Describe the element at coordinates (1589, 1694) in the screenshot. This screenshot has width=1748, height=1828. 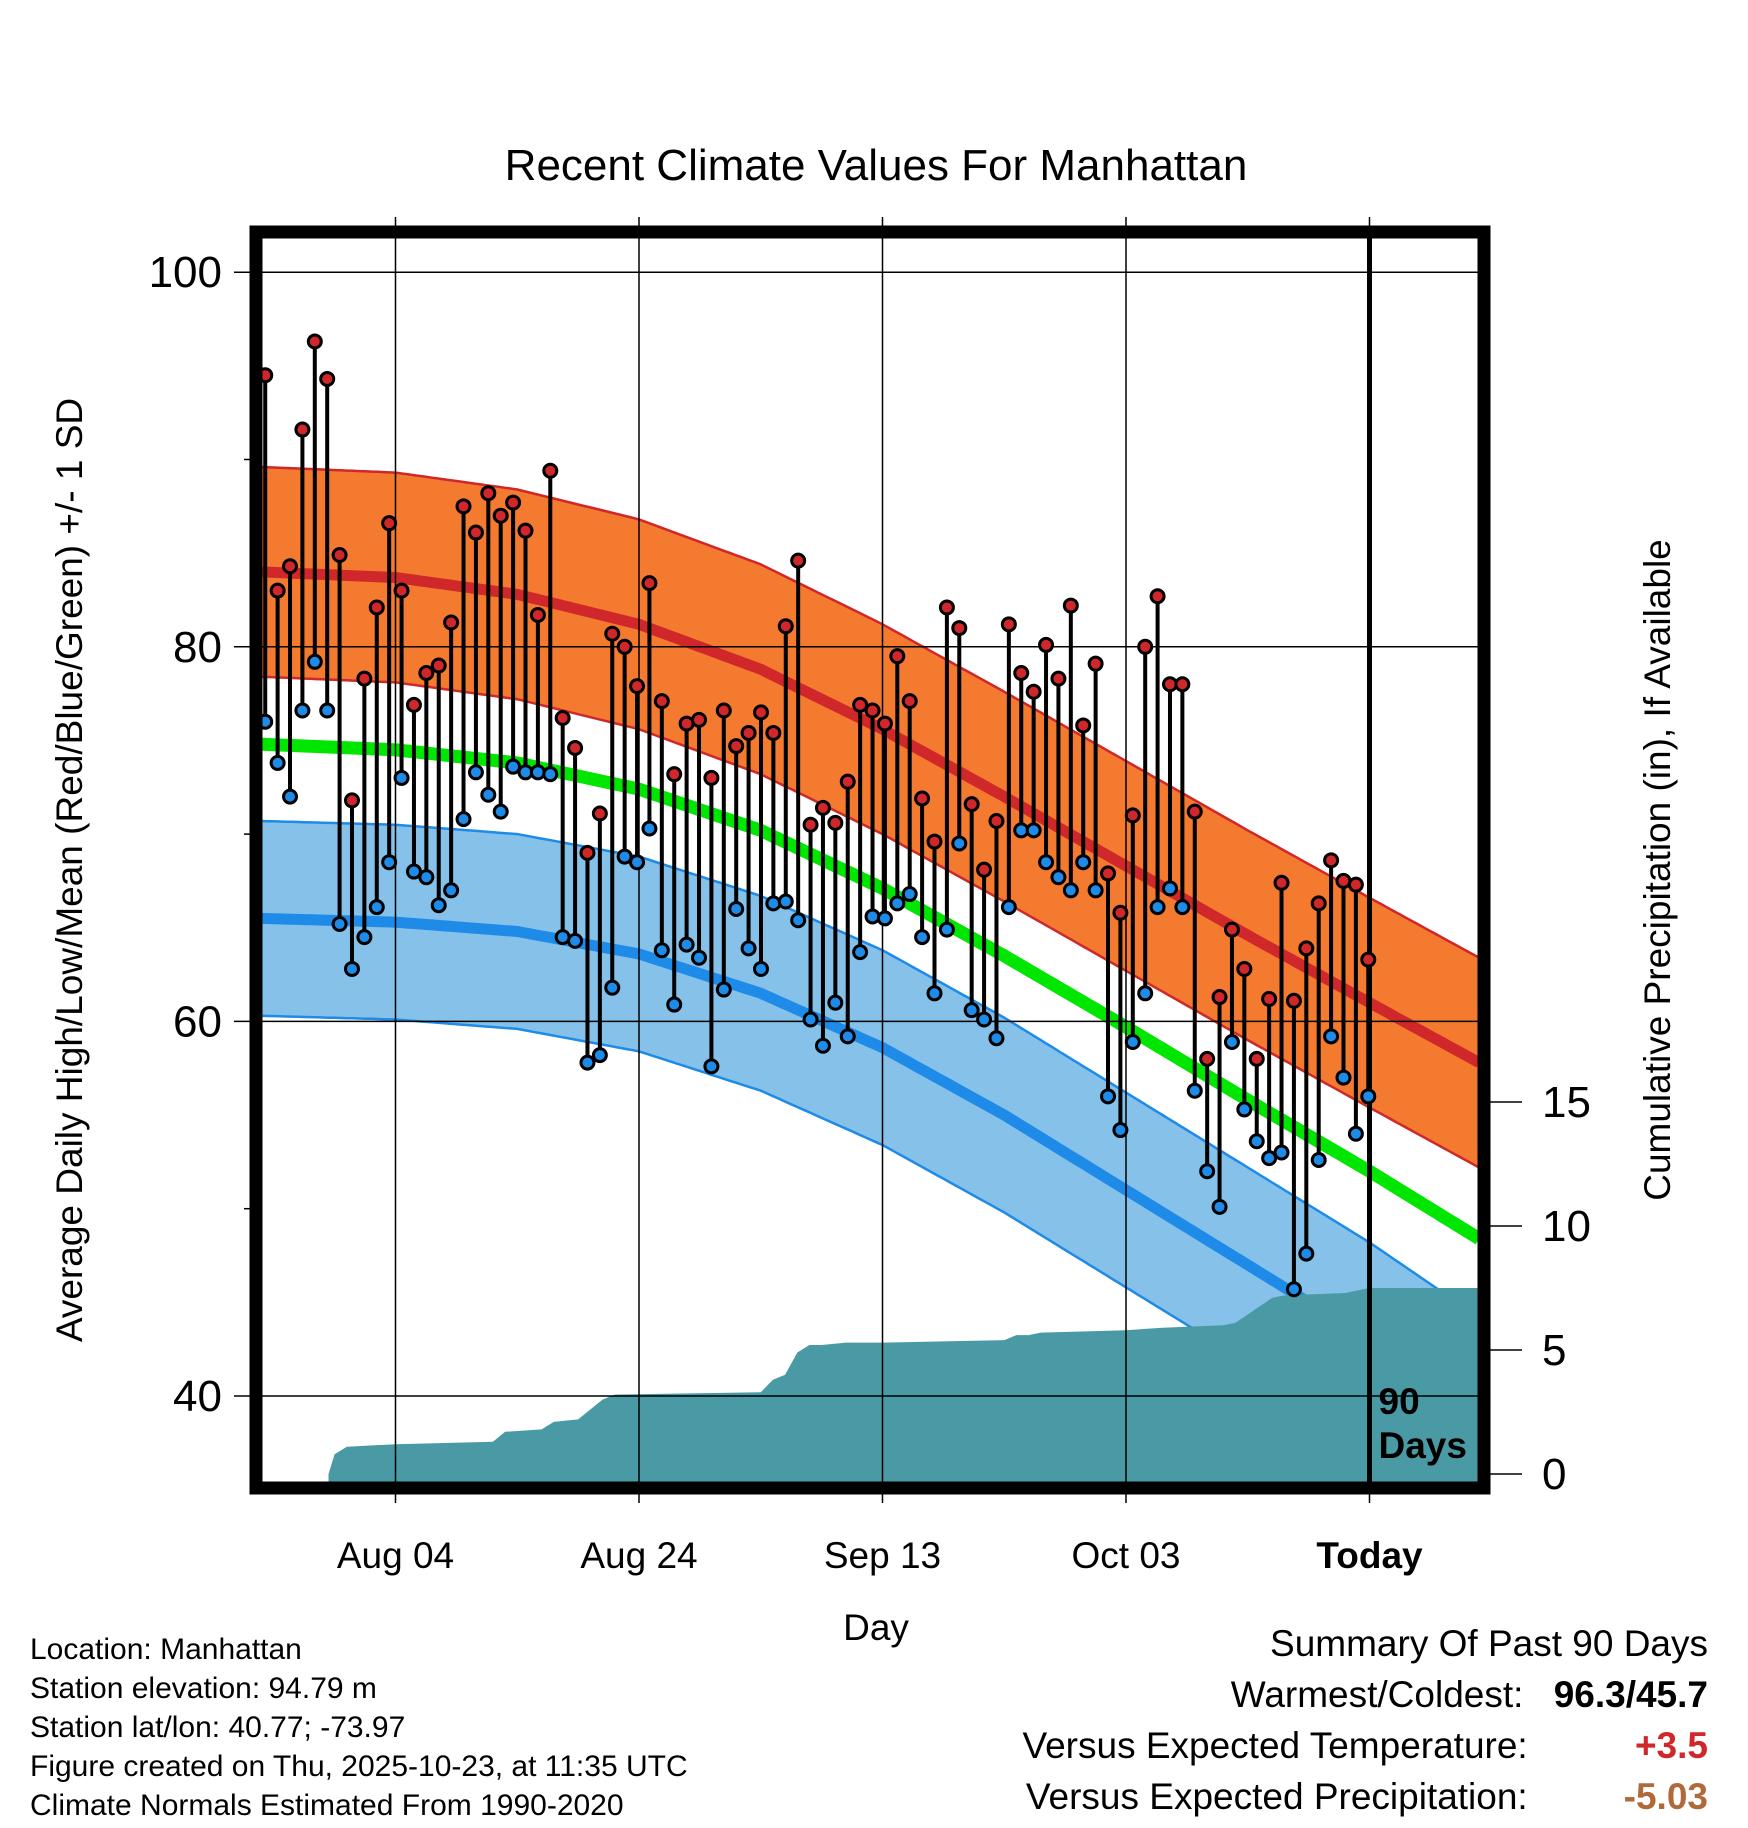
I see `warmest-value: 96.3` at that location.